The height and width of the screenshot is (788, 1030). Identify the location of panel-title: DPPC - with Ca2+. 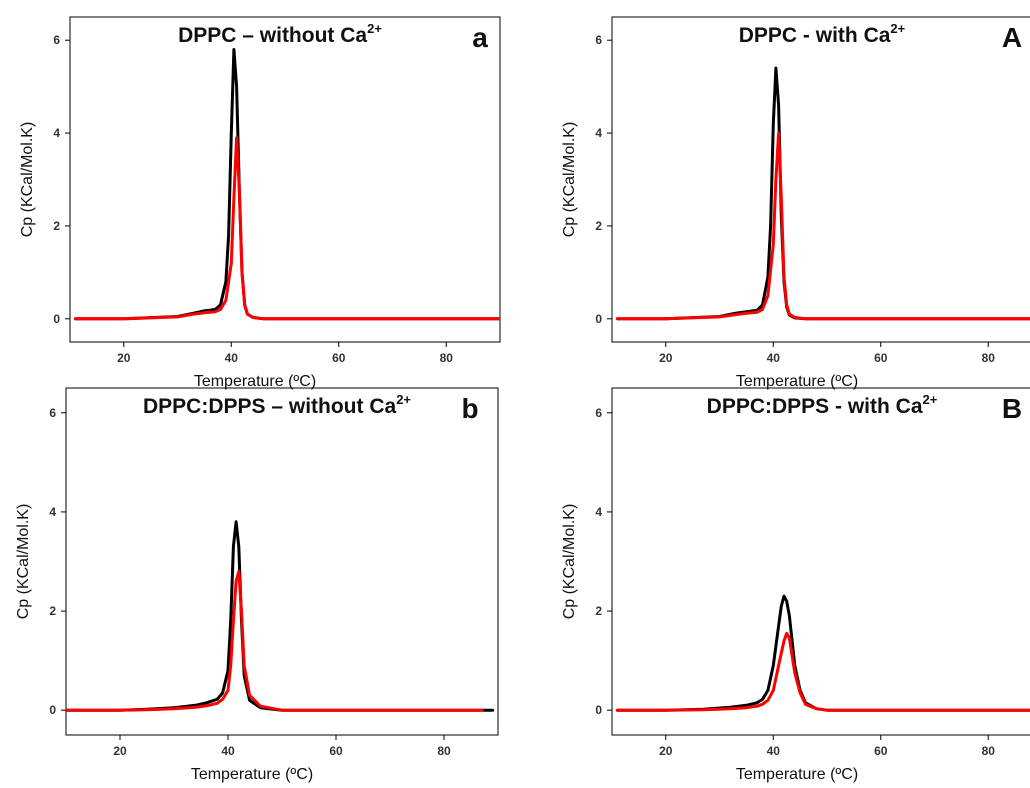
(822, 34).